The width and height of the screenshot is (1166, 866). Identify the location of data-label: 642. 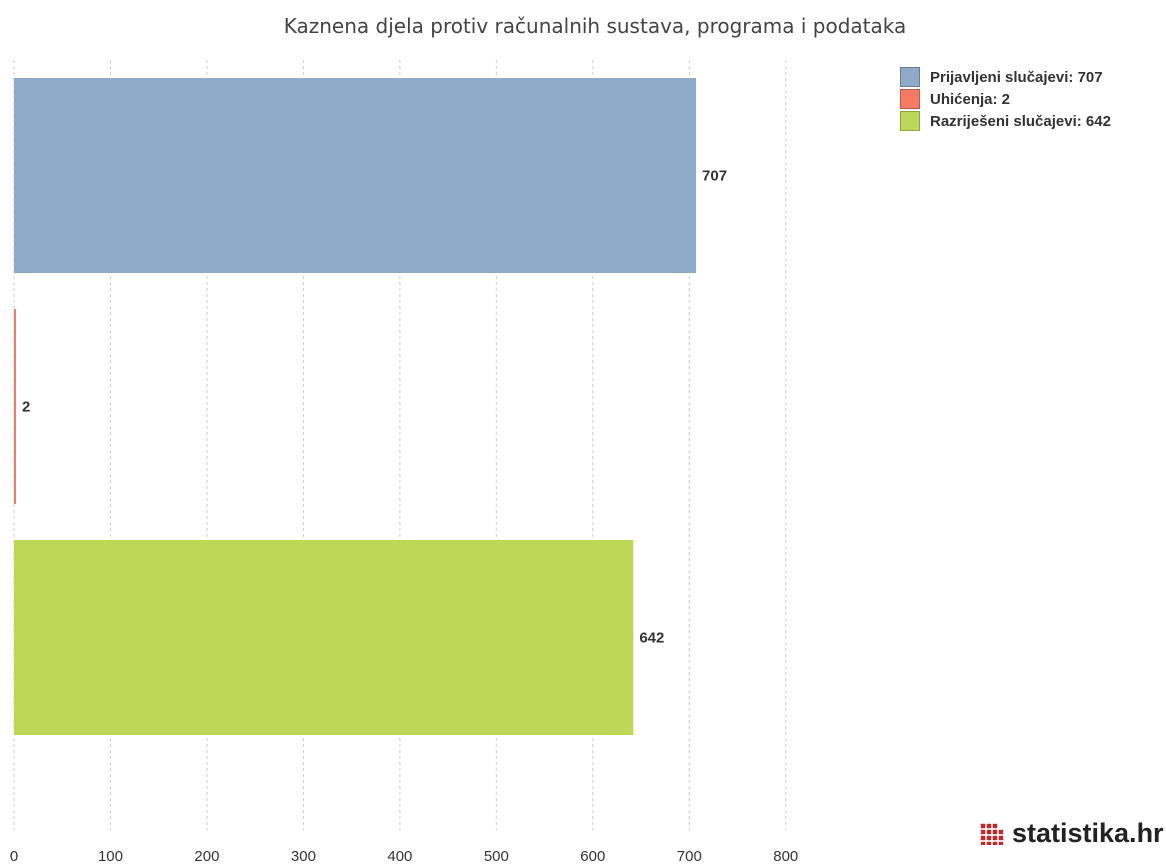
(651, 638).